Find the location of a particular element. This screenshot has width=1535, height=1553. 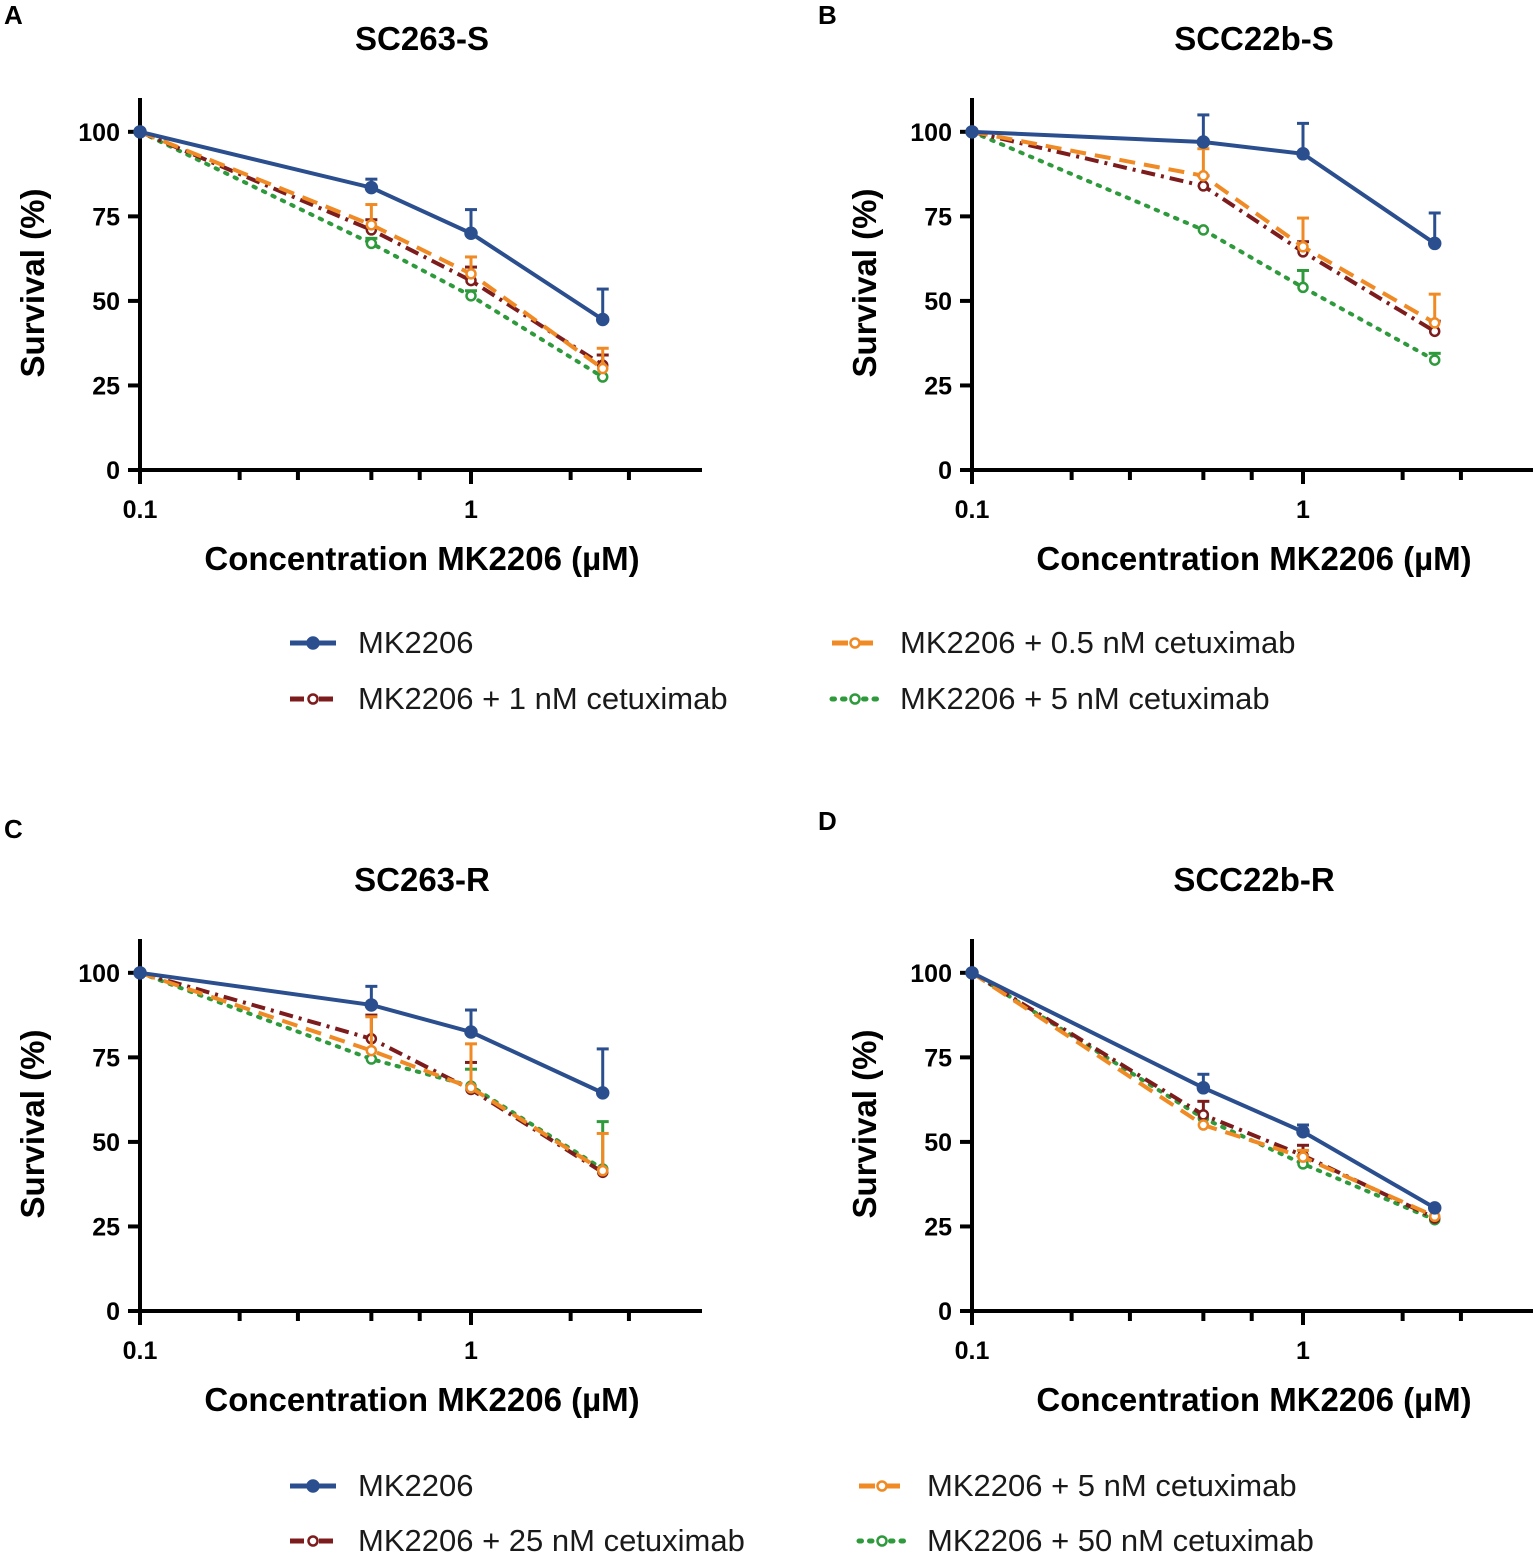

chart-title: SC263-S is located at coordinates (422, 38).